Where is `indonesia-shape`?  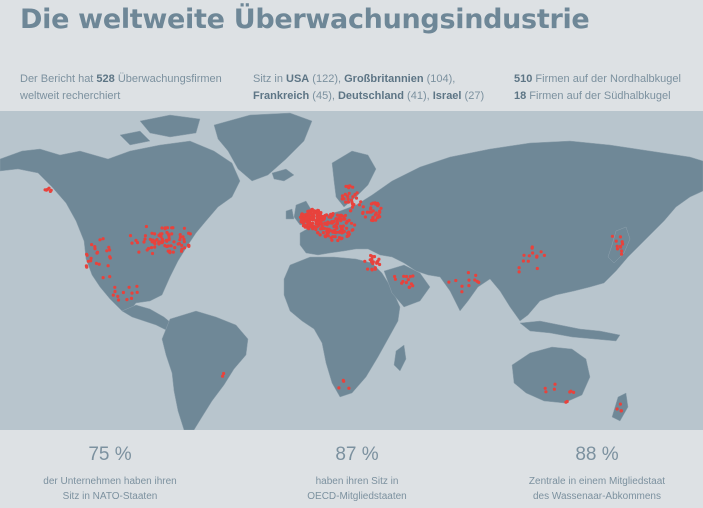 indonesia-shape is located at coordinates (570, 331).